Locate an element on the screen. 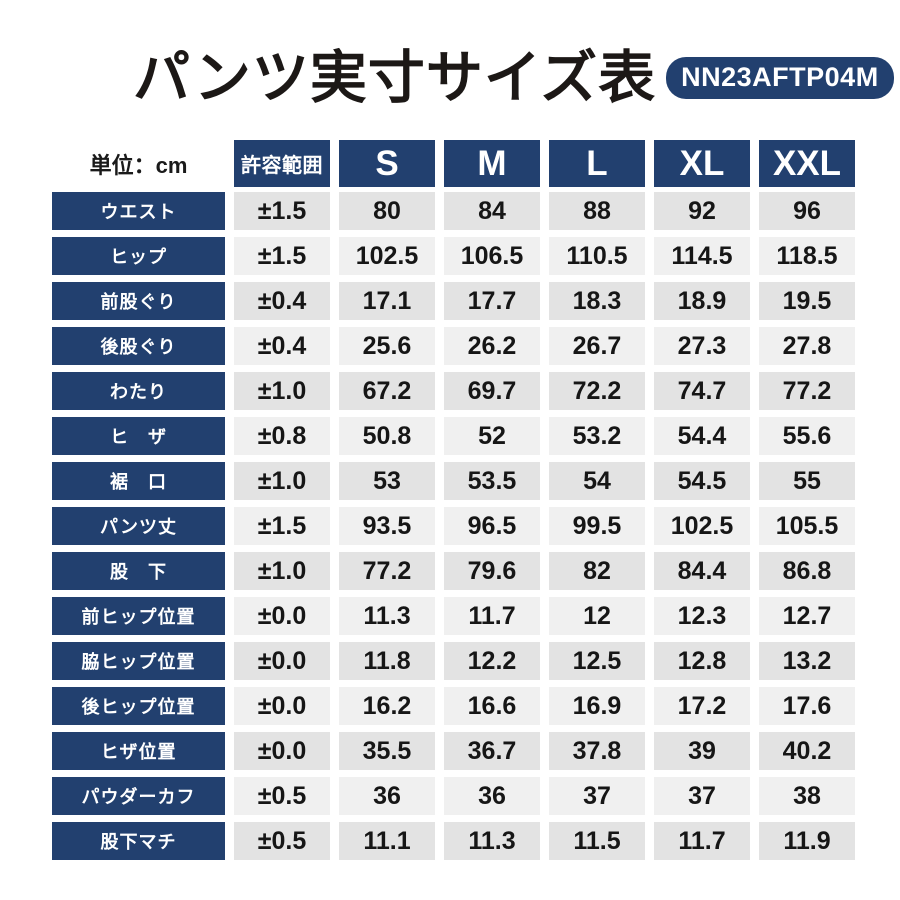  value-cell-xl: 12.8 is located at coordinates (702, 661).